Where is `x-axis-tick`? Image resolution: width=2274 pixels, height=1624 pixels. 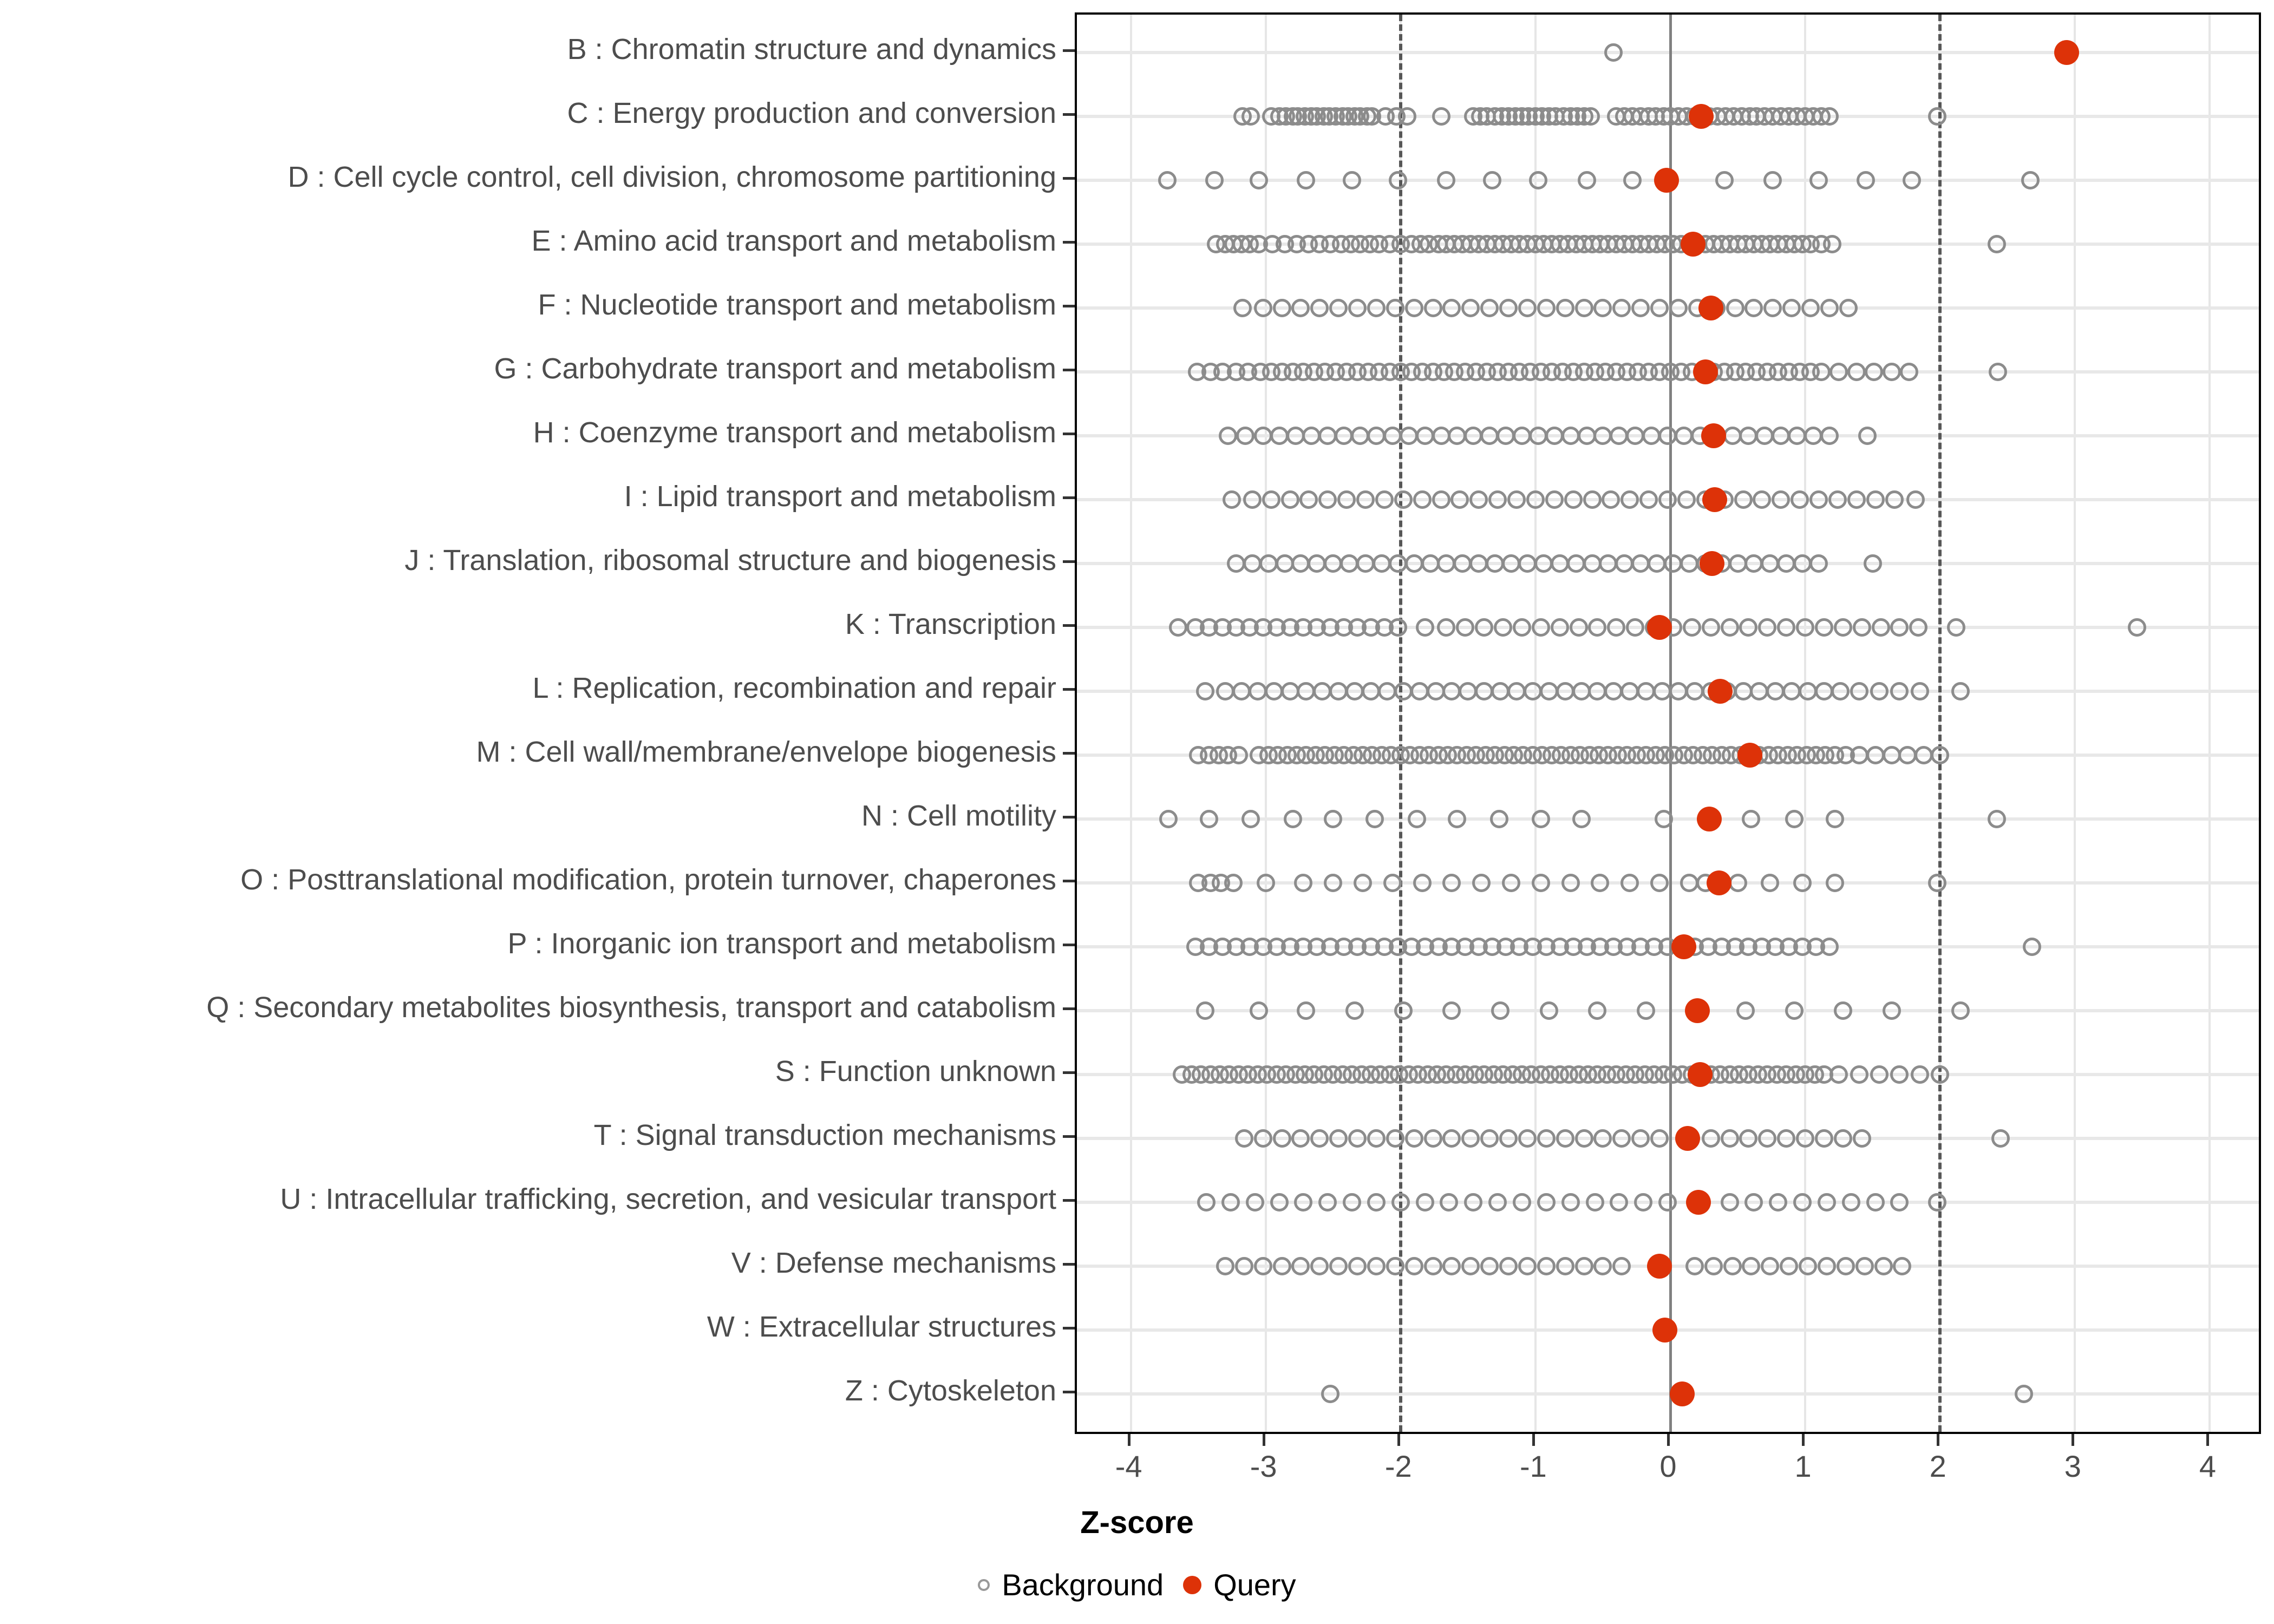 x-axis-tick is located at coordinates (1534, 1440).